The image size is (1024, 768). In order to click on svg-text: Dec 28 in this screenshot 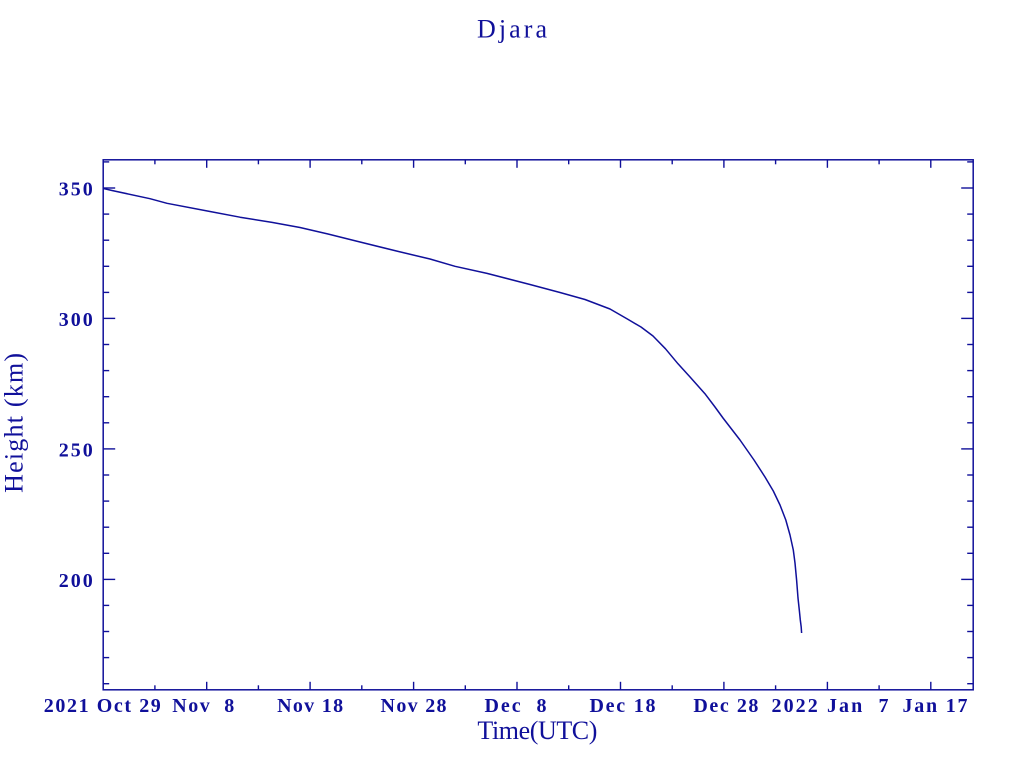, I will do `click(725, 706)`.